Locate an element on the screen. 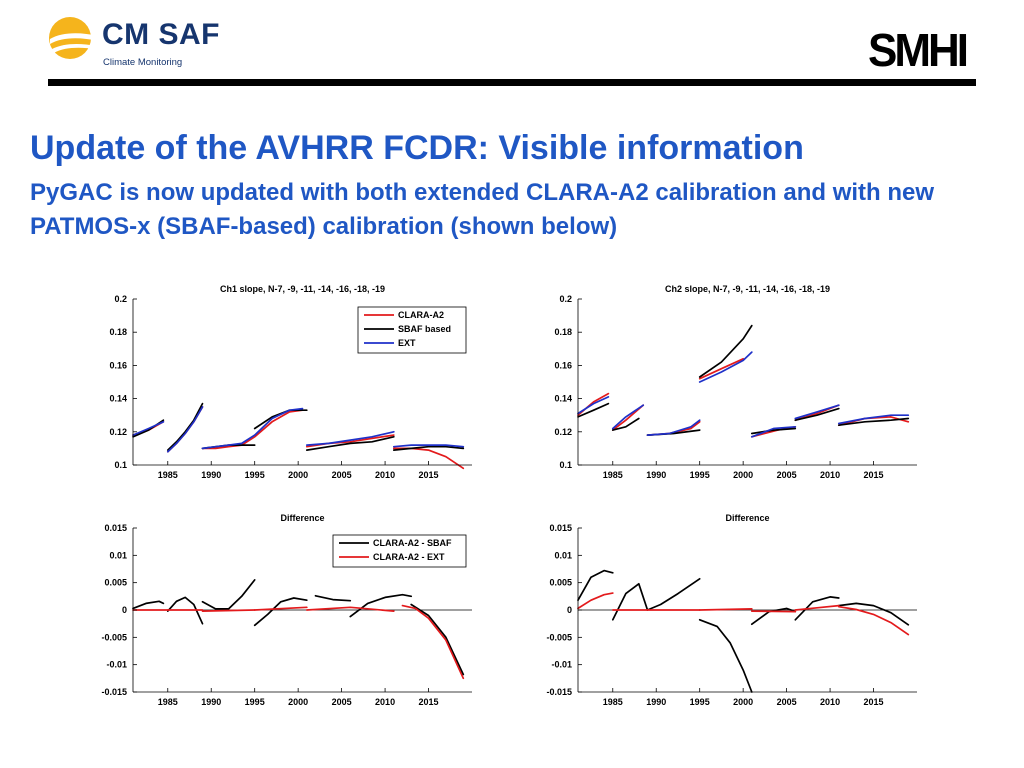 The image size is (1024, 768). smhi-logo: SMHI is located at coordinates (918, 50).